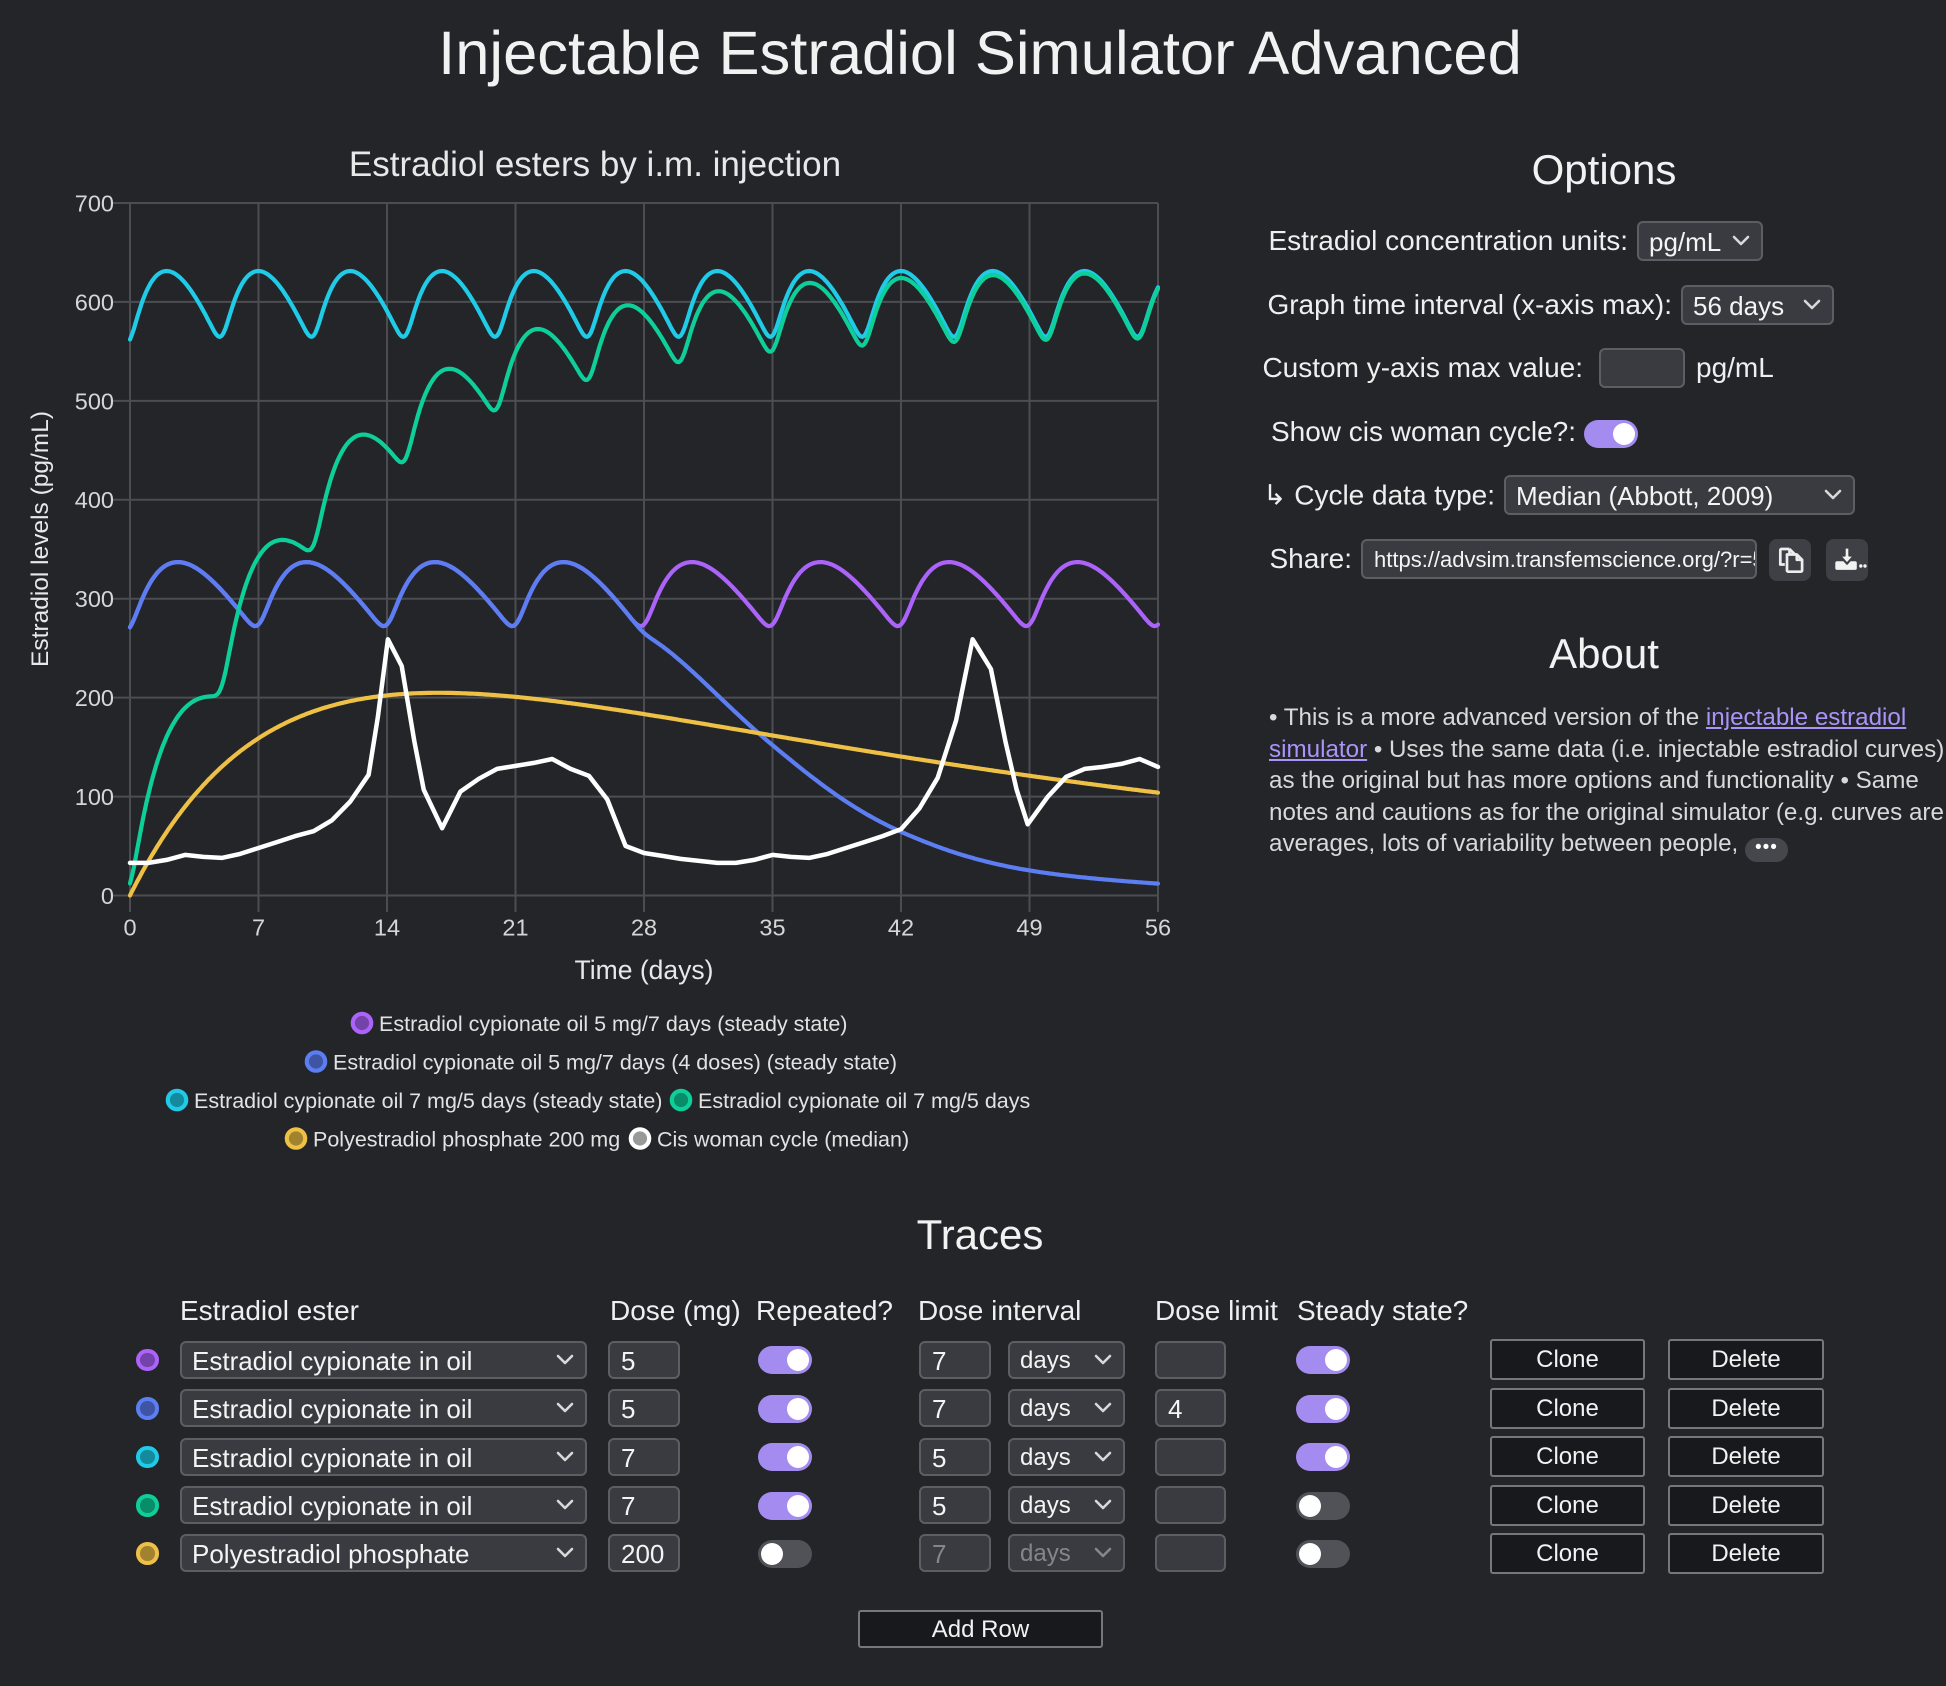  I want to click on svg-text: 700, so click(94, 203).